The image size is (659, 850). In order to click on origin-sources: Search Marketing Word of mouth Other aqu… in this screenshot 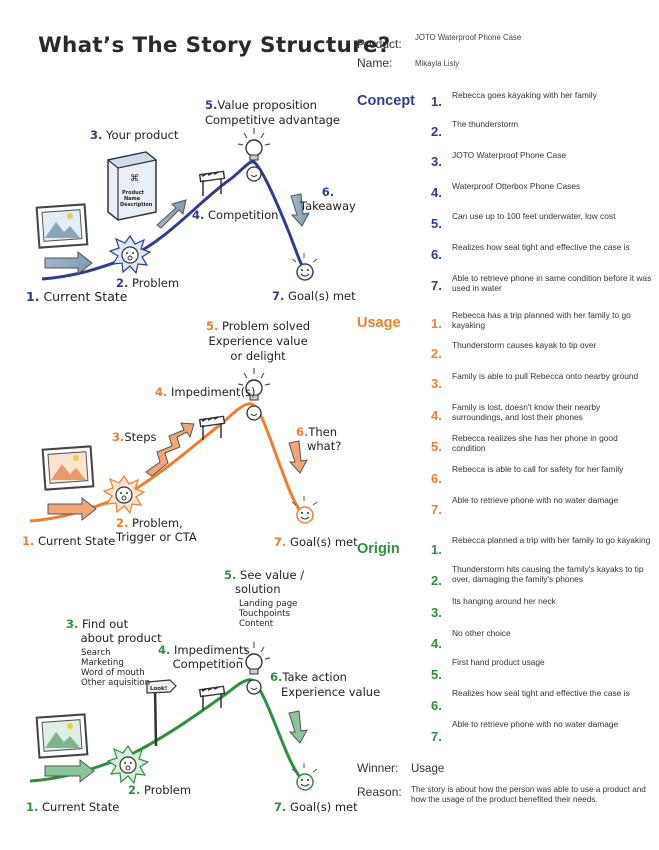, I will do `click(116, 668)`.